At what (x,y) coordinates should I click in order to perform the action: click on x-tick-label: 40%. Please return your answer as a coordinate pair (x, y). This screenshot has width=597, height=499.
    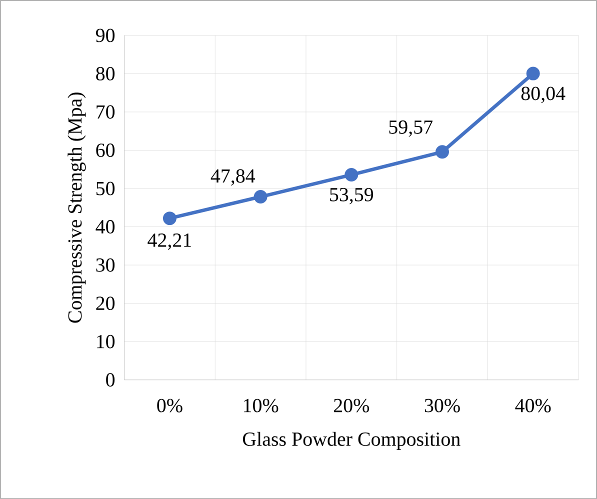
    Looking at the image, I should click on (533, 405).